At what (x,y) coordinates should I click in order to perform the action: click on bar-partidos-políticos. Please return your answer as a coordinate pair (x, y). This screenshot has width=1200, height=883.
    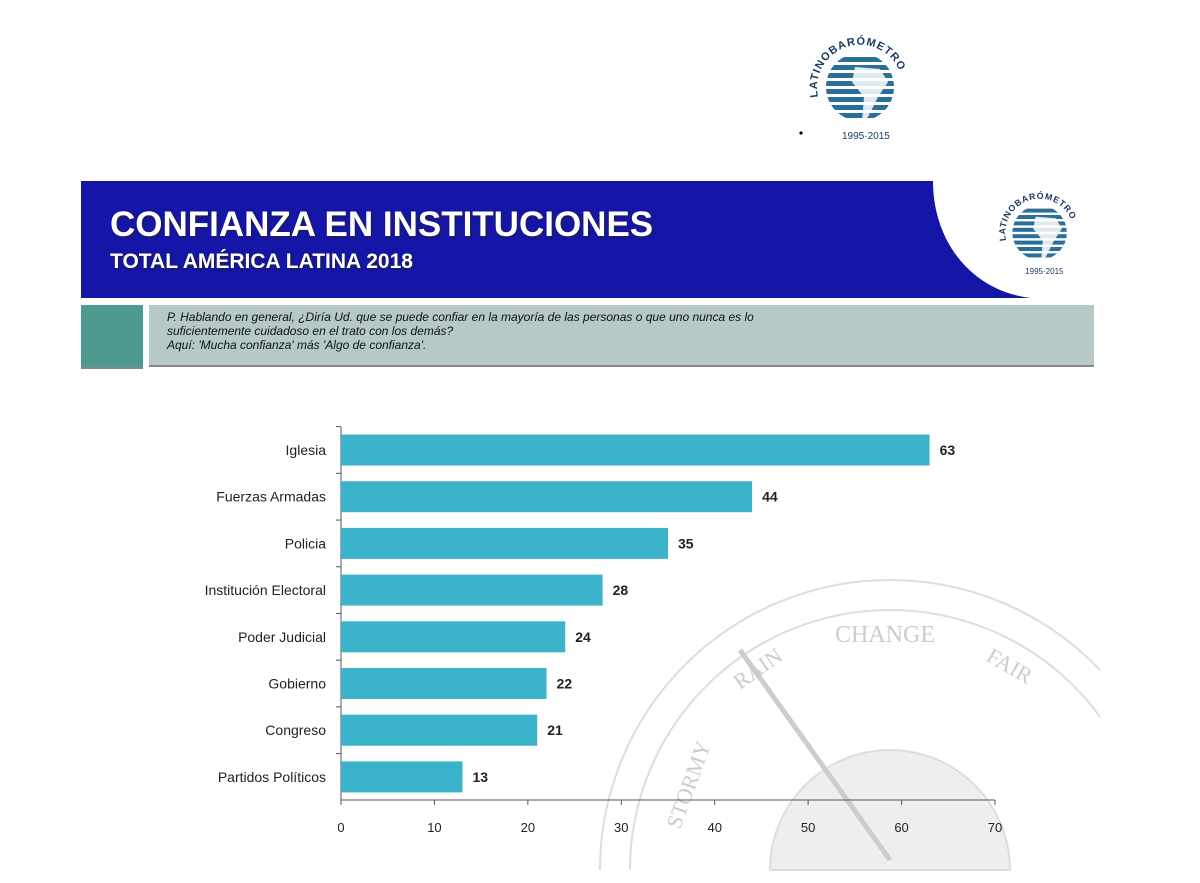
    Looking at the image, I should click on (402, 777).